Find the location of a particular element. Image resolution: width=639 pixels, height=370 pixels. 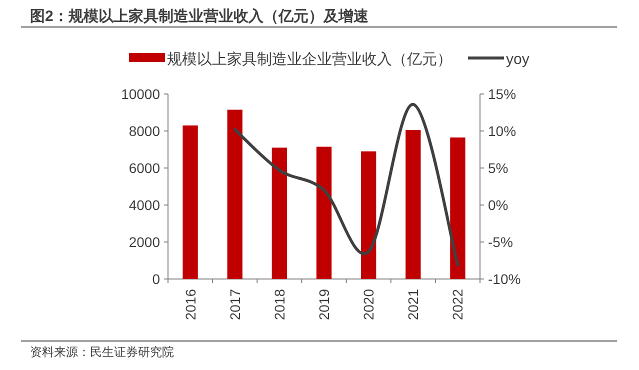

x-tick-label: 2018 is located at coordinates (279, 304).